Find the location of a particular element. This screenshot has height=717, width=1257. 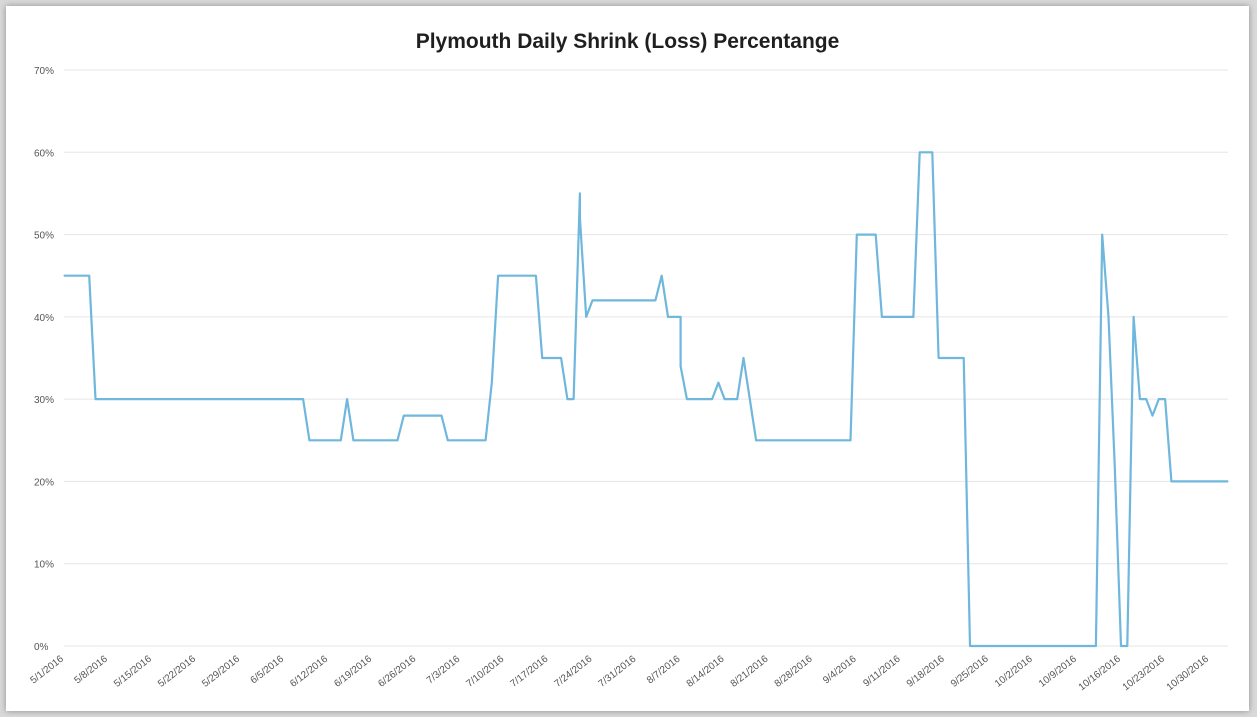

x-tick-label: 10/16/2016 is located at coordinates (1100, 673).